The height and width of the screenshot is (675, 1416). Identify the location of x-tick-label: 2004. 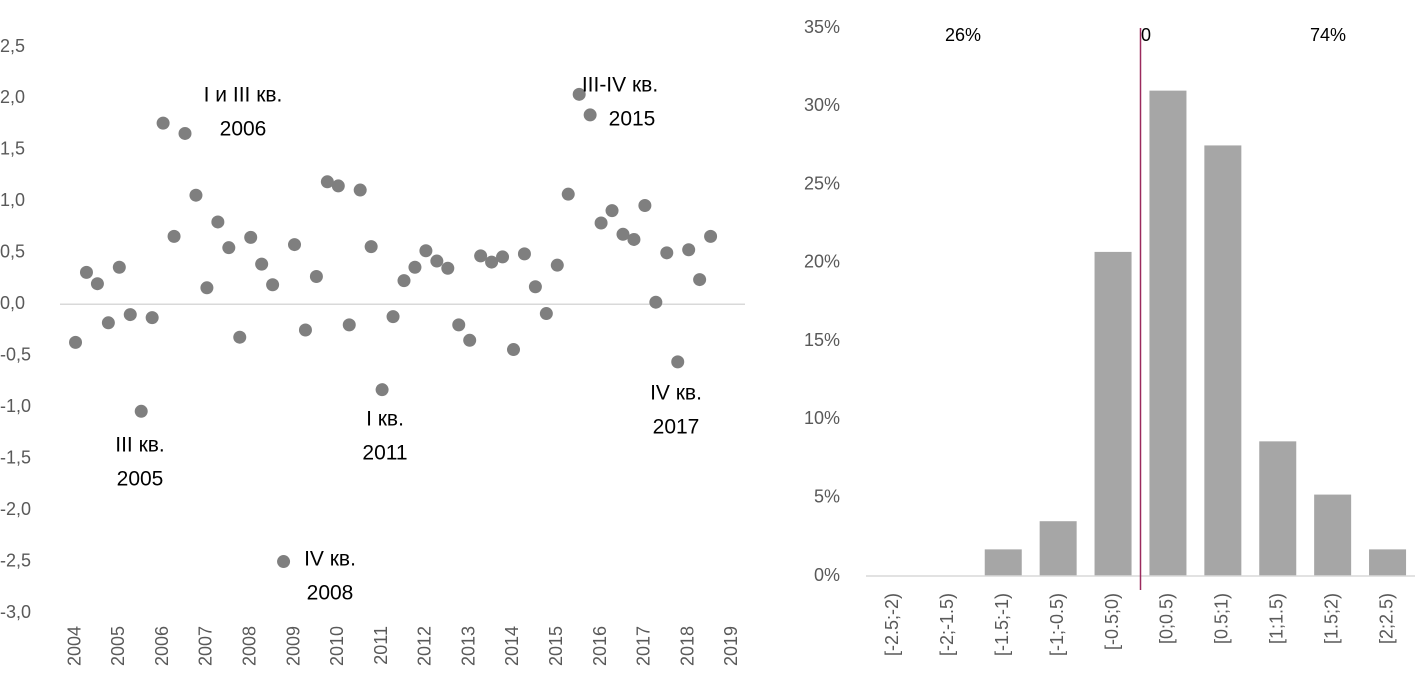
(74, 646).